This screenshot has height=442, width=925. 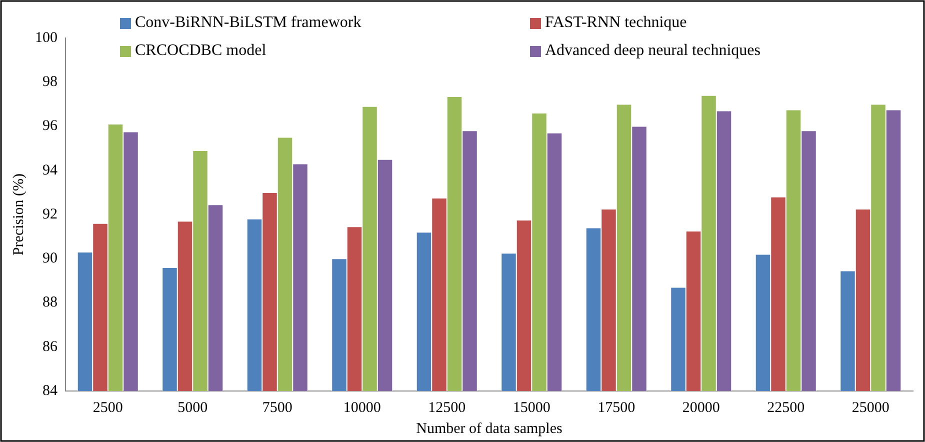 What do you see at coordinates (50, 214) in the screenshot?
I see `y-tick-label: 92` at bounding box center [50, 214].